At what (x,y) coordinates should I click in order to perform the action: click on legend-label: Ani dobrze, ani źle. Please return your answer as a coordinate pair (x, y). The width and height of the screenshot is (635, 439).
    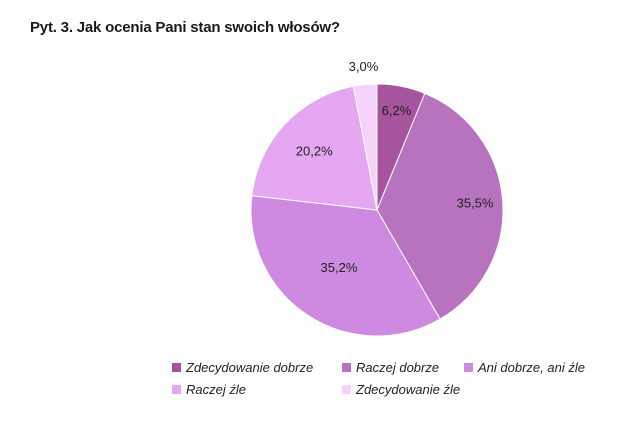
    Looking at the image, I should click on (531, 367).